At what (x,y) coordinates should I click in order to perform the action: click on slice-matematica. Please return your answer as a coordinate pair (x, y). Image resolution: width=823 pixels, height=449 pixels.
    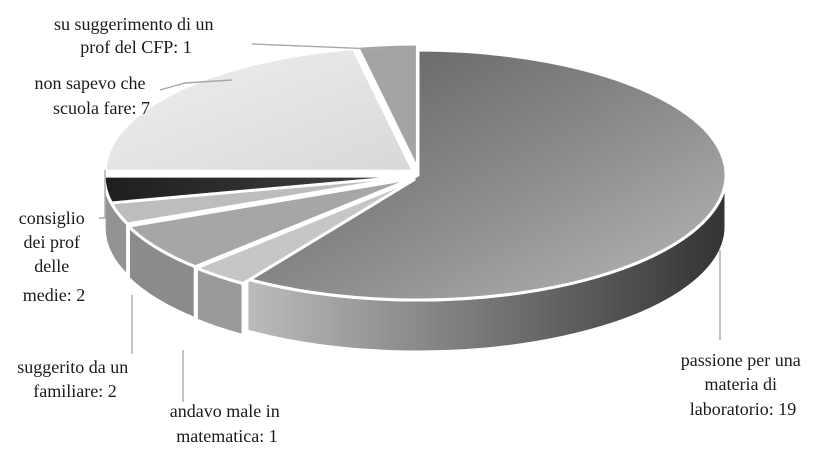
    Looking at the image, I should click on (305, 232).